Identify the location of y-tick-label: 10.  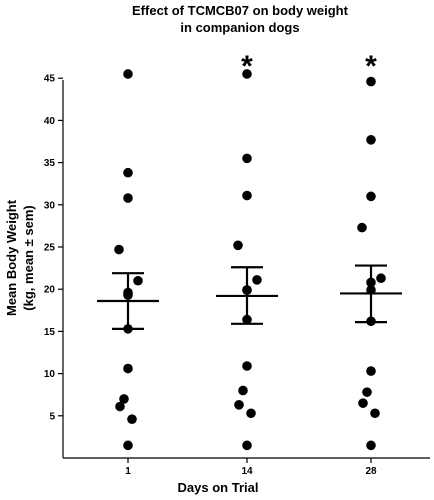
(50, 374).